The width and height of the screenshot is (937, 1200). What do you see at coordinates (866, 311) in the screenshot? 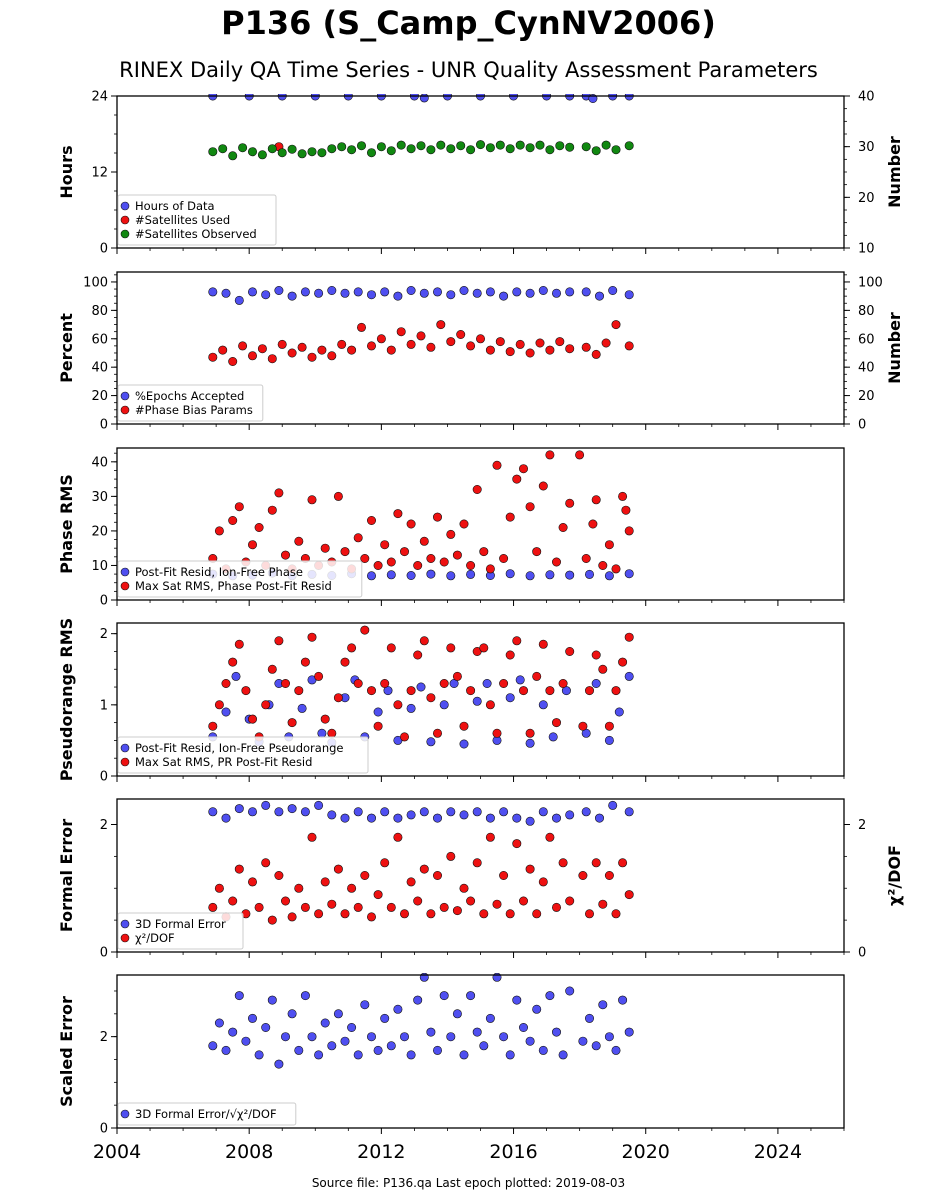
I see `y2-tick-label: 80` at bounding box center [866, 311].